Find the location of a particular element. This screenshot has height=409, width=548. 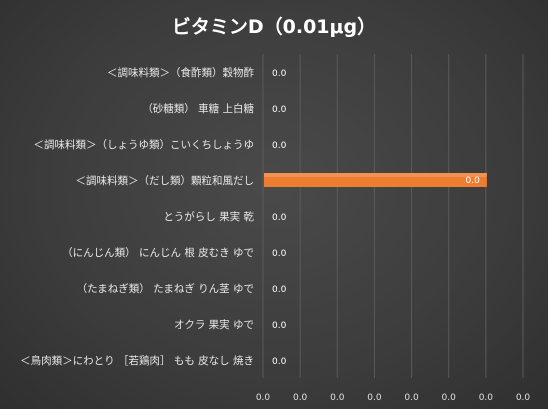

category-label: ＜調味料類＞（しょうゆ類）こいくちしょうゆ is located at coordinates (144, 144).